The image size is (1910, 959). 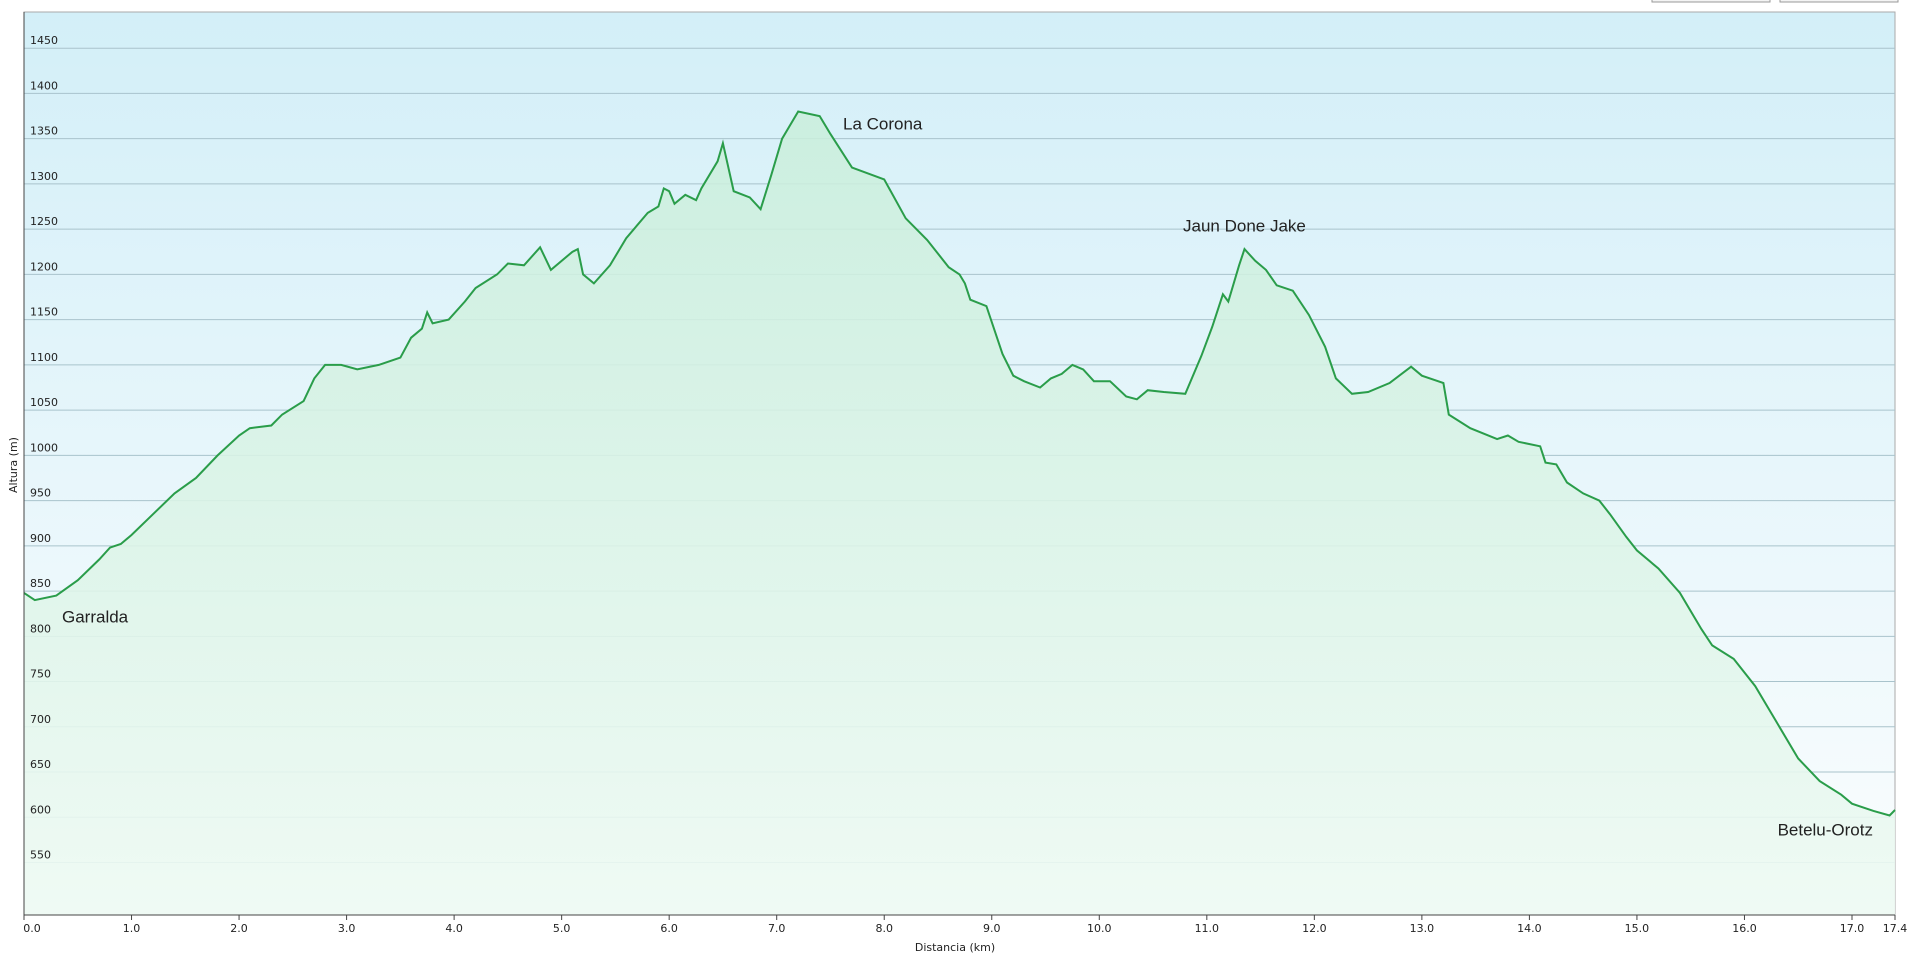 What do you see at coordinates (992, 928) in the screenshot?
I see `x-tick-label: 9.0` at bounding box center [992, 928].